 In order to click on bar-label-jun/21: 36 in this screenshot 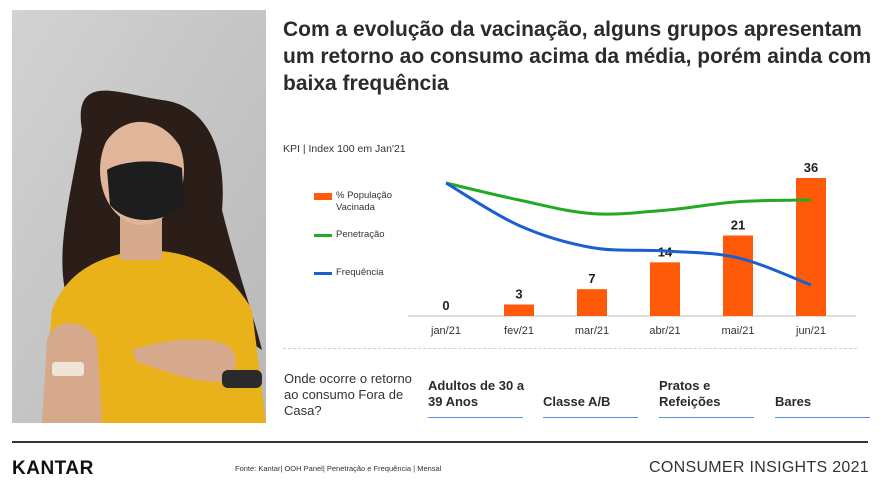, I will do `click(811, 167)`.